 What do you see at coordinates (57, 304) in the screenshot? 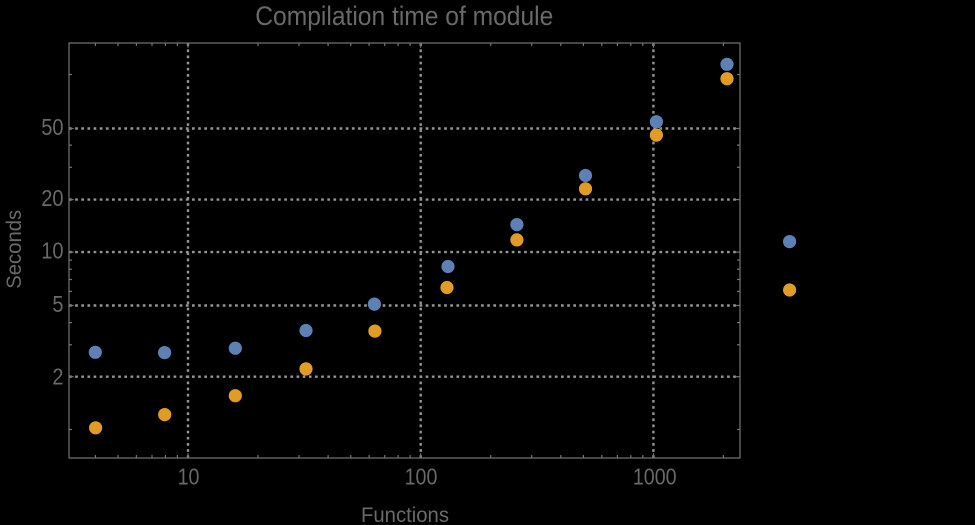
I see `svg-text: 5` at bounding box center [57, 304].